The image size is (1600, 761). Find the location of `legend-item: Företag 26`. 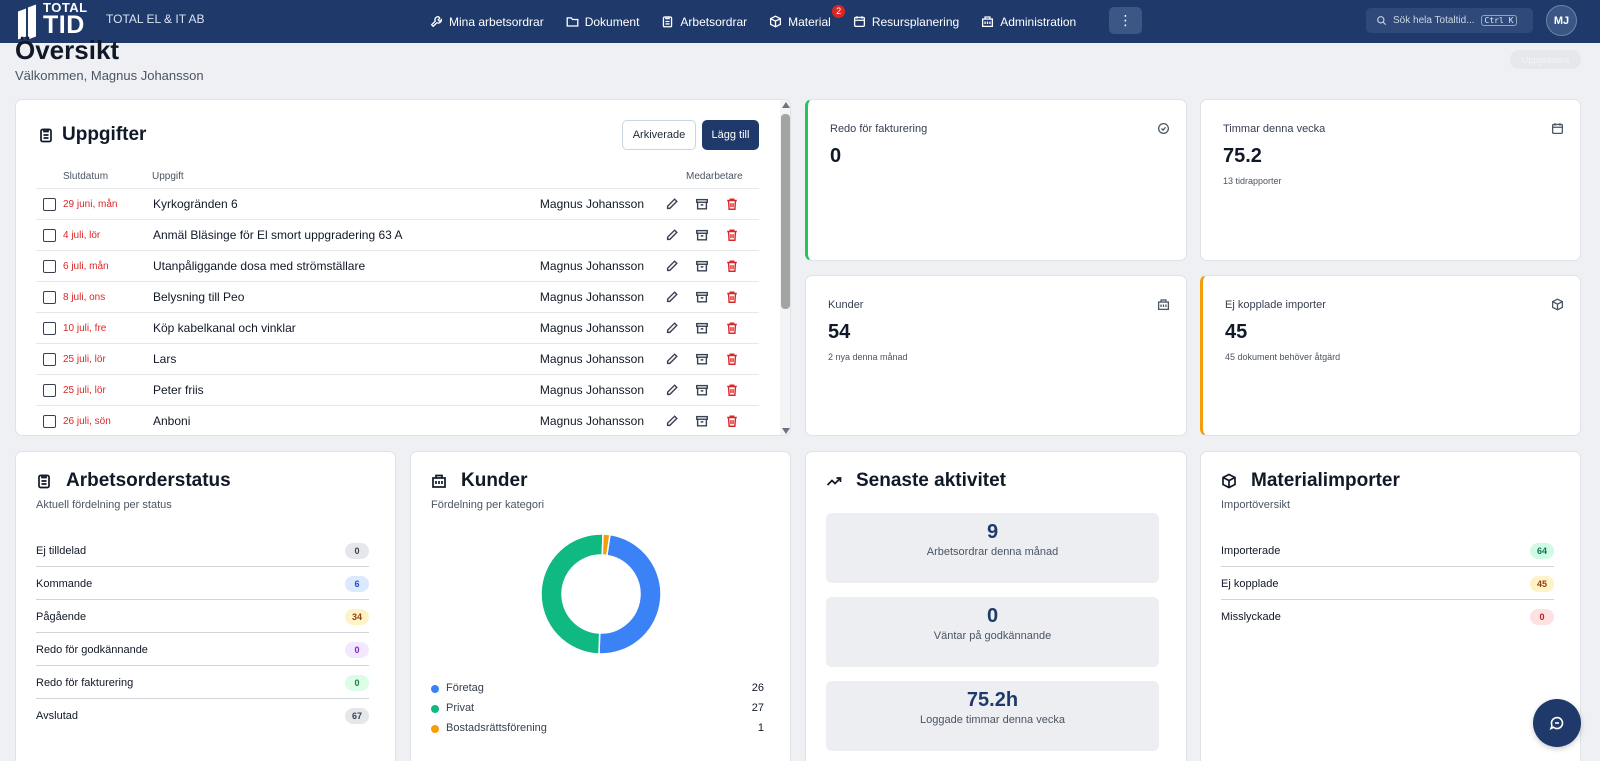

legend-item: Företag 26 is located at coordinates (597, 689).